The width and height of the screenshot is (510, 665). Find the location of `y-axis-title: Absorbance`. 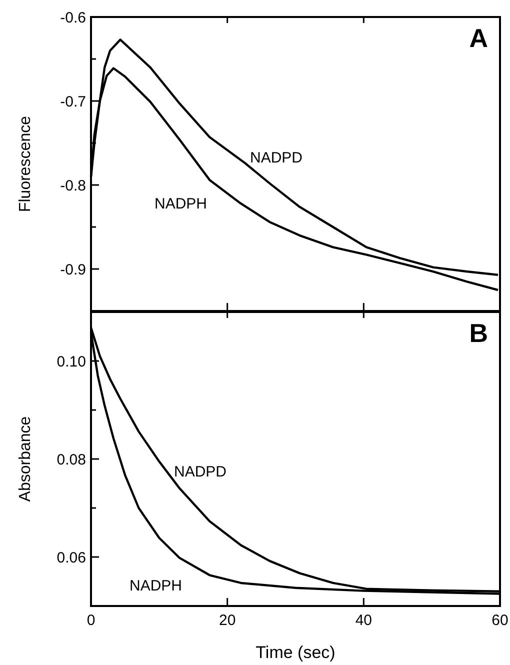

y-axis-title: Absorbance is located at coordinates (25, 459).